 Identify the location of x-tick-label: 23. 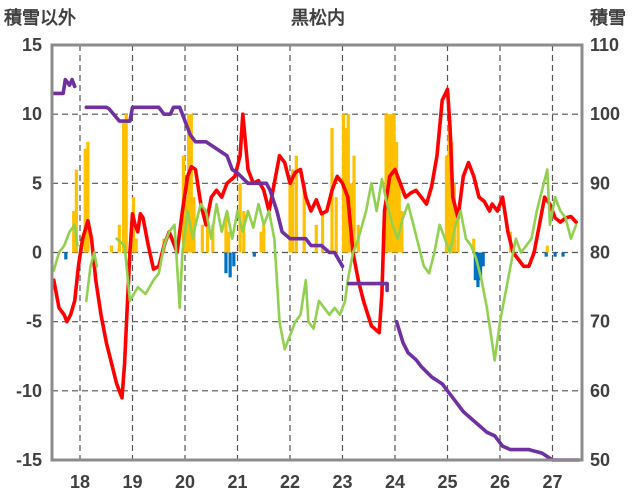
(342, 482).